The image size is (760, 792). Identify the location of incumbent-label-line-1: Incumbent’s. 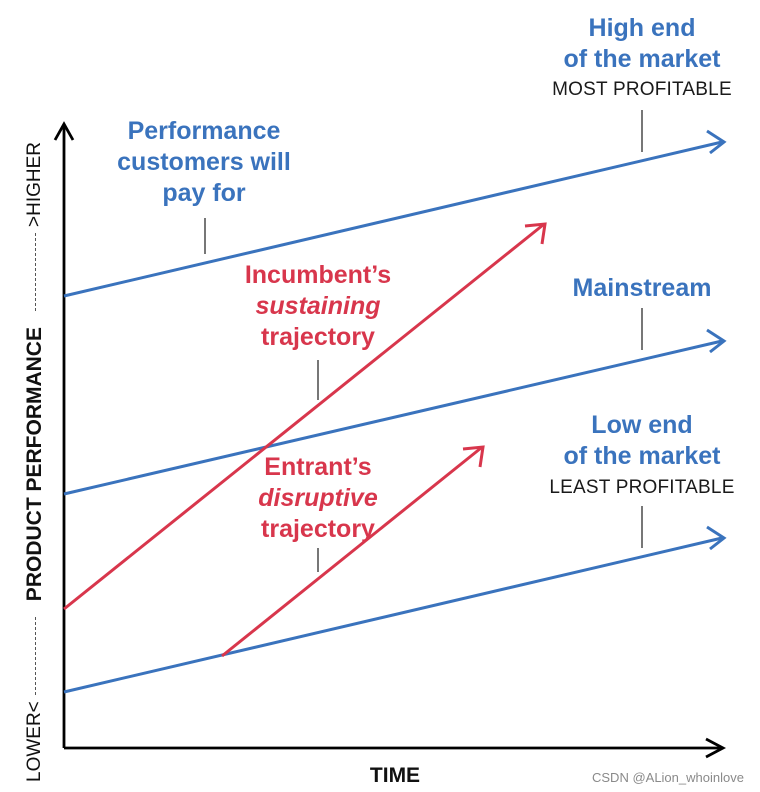
(318, 275).